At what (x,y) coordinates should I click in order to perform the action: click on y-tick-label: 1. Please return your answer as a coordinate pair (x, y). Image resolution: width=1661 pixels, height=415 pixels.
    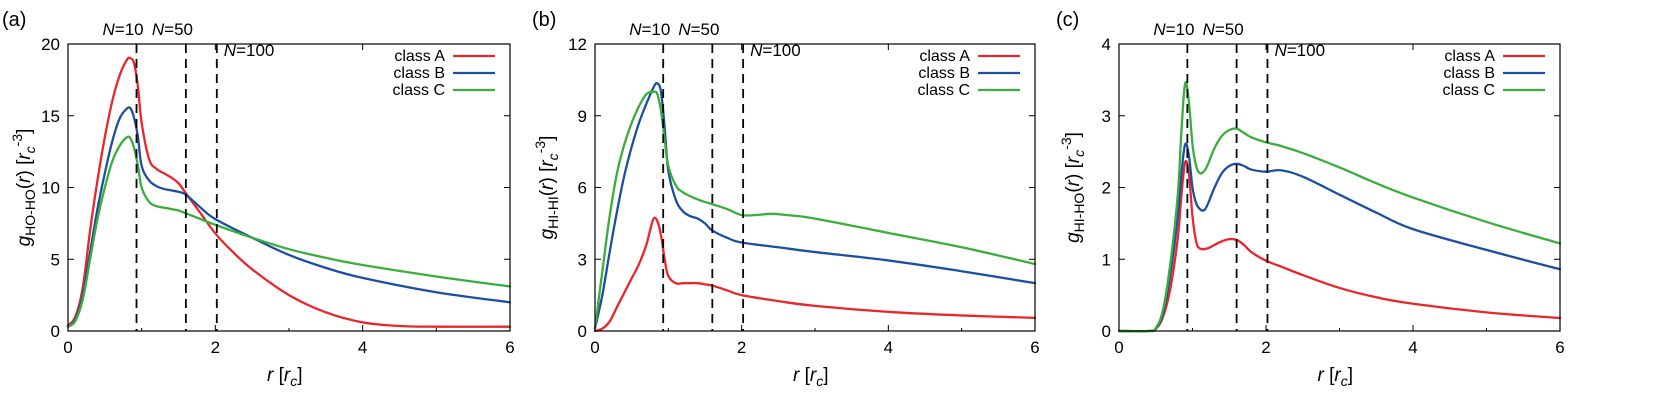
    Looking at the image, I should click on (1106, 259).